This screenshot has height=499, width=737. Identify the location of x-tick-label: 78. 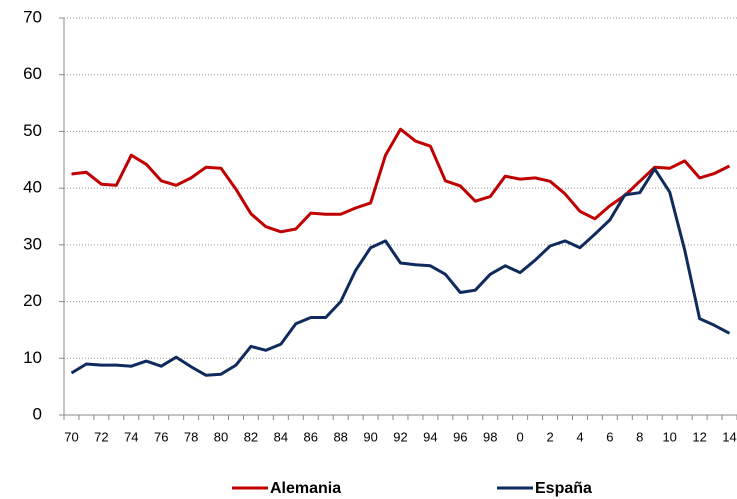
(191, 436).